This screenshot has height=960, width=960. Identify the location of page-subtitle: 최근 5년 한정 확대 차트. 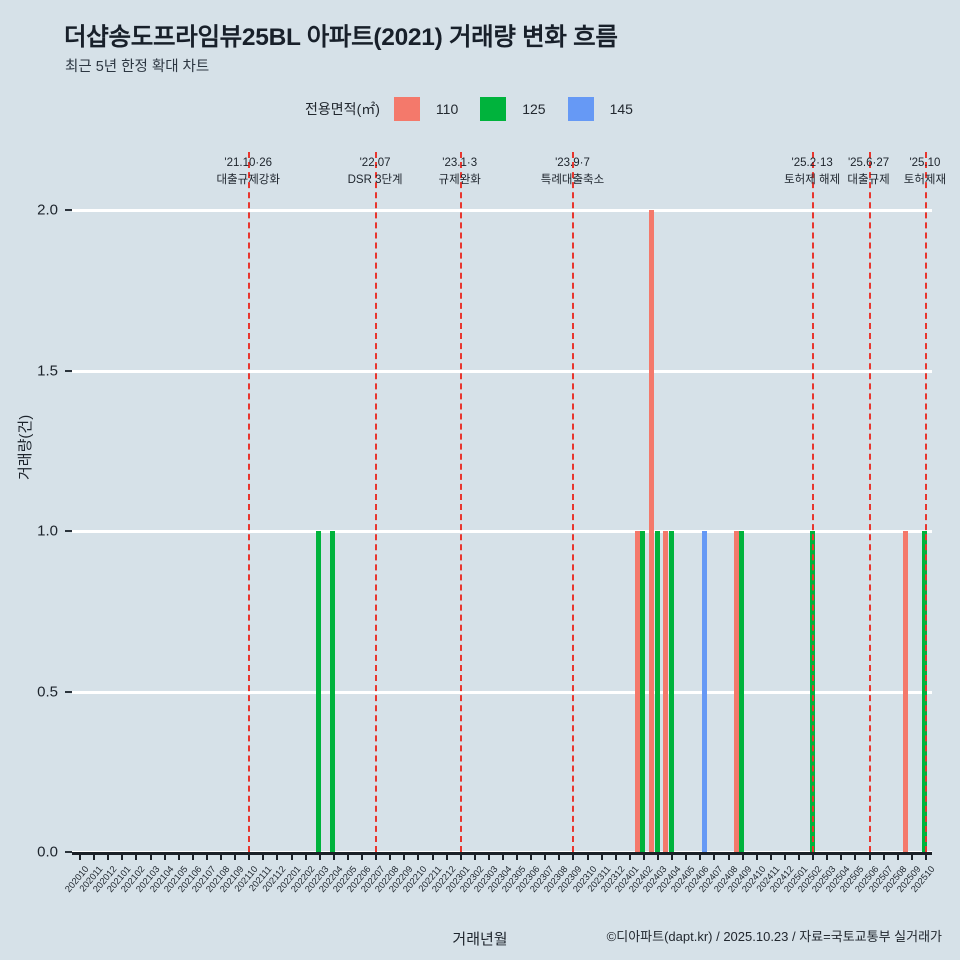
(137, 67).